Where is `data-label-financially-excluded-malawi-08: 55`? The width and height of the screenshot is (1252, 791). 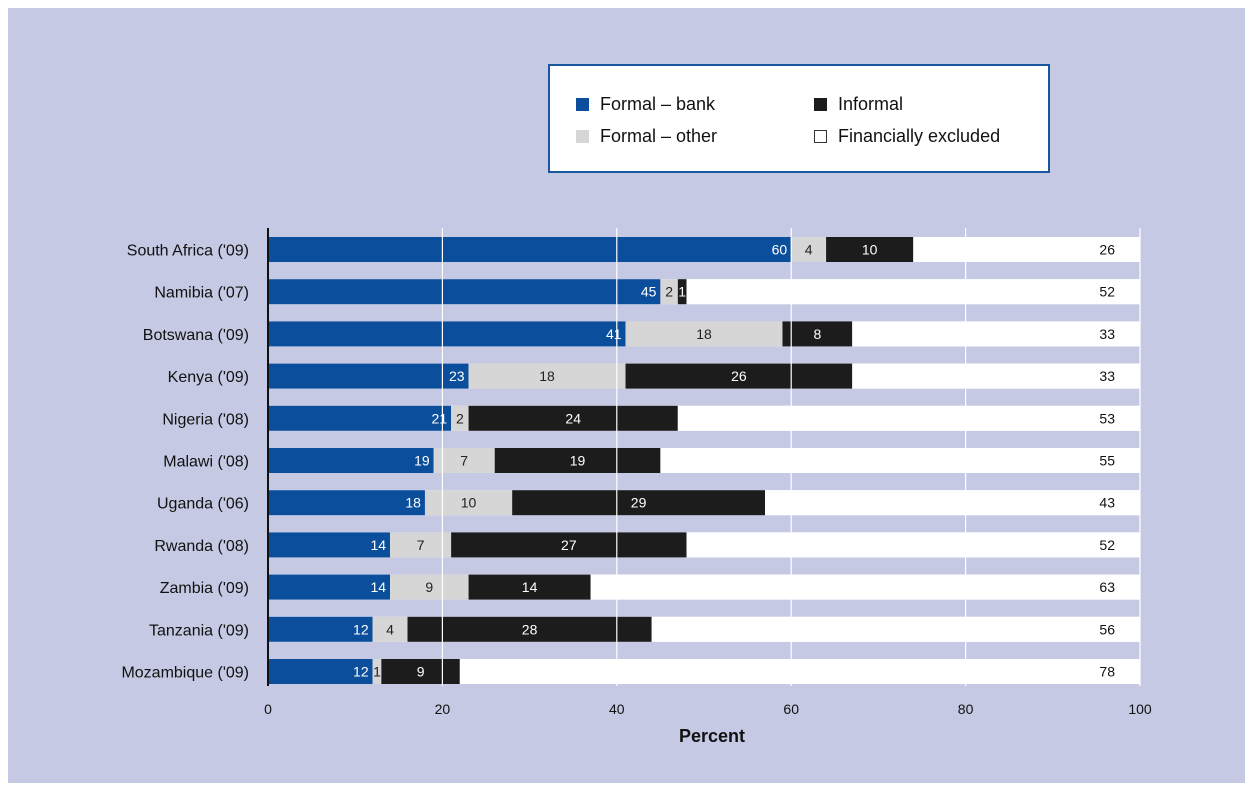 data-label-financially-excluded-malawi-08: 55 is located at coordinates (1107, 461).